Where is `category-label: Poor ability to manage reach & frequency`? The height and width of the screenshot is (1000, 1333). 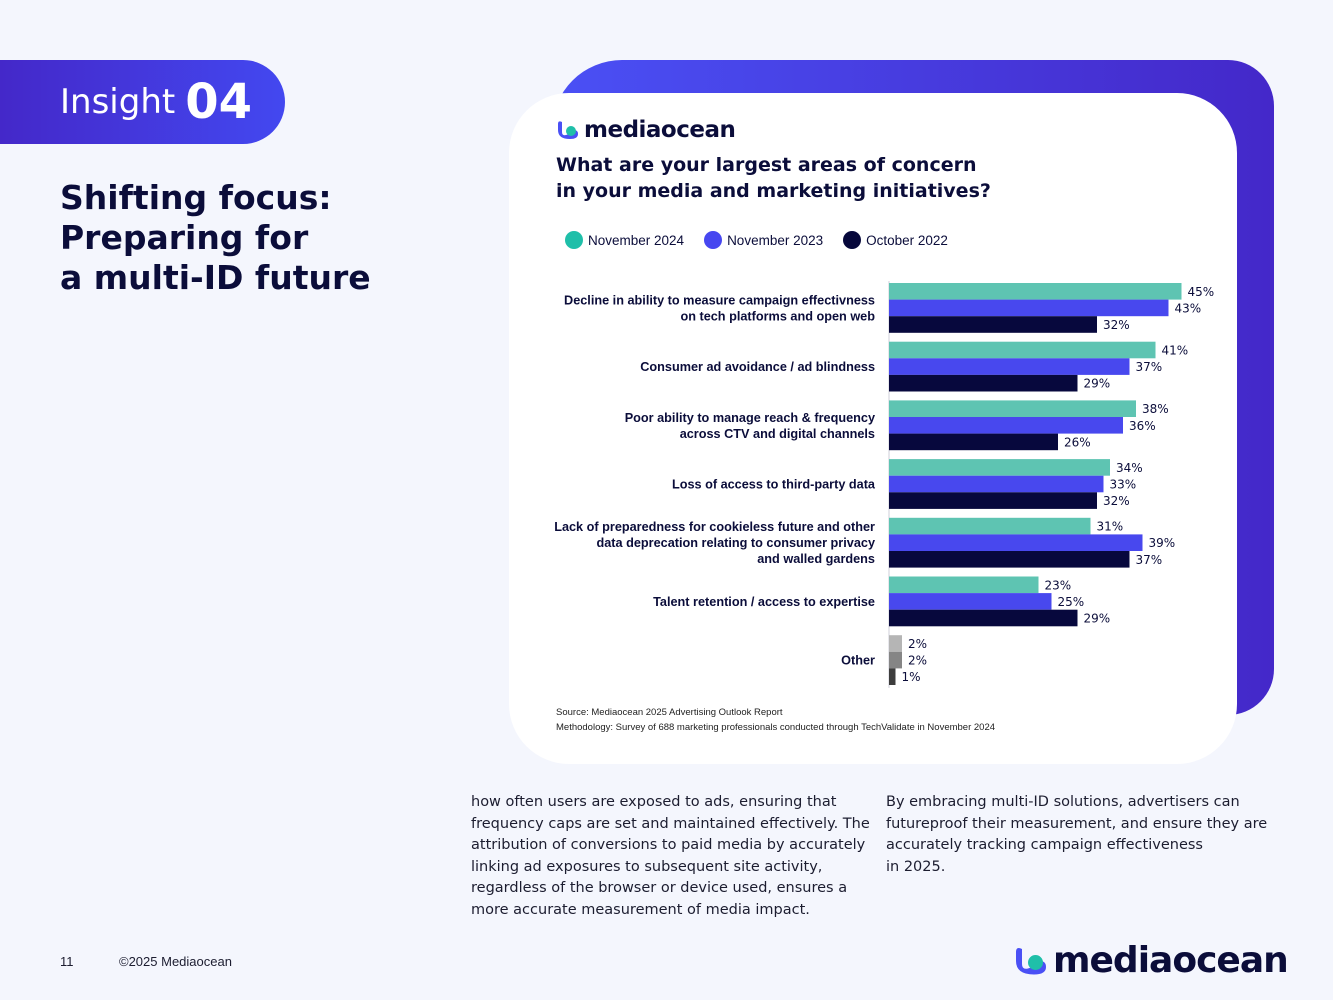 category-label: Poor ability to manage reach & frequency is located at coordinates (750, 418).